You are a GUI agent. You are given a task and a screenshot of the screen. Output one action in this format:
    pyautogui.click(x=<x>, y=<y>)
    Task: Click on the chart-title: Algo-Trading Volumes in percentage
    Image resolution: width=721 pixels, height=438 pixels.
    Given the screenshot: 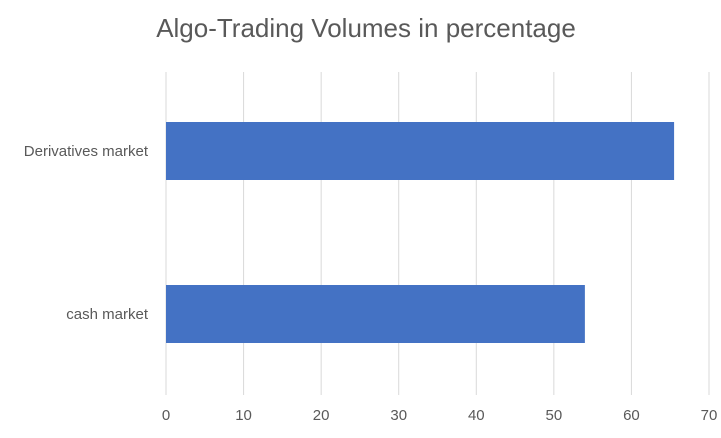 What is the action you would take?
    pyautogui.click(x=366, y=28)
    